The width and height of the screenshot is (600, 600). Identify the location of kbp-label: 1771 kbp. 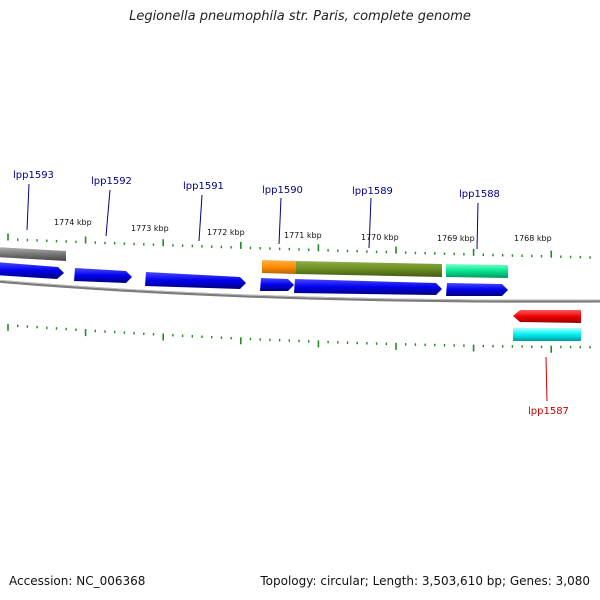
(303, 235).